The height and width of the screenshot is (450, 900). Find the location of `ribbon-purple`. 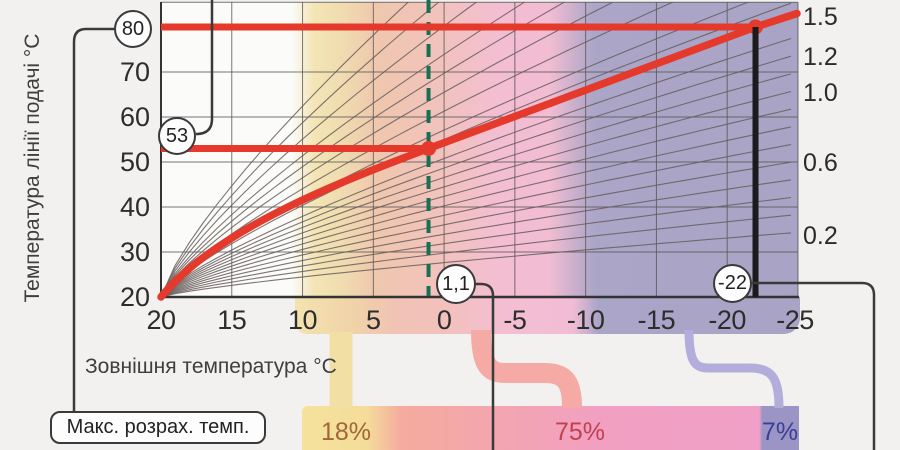

ribbon-purple is located at coordinates (734, 369).